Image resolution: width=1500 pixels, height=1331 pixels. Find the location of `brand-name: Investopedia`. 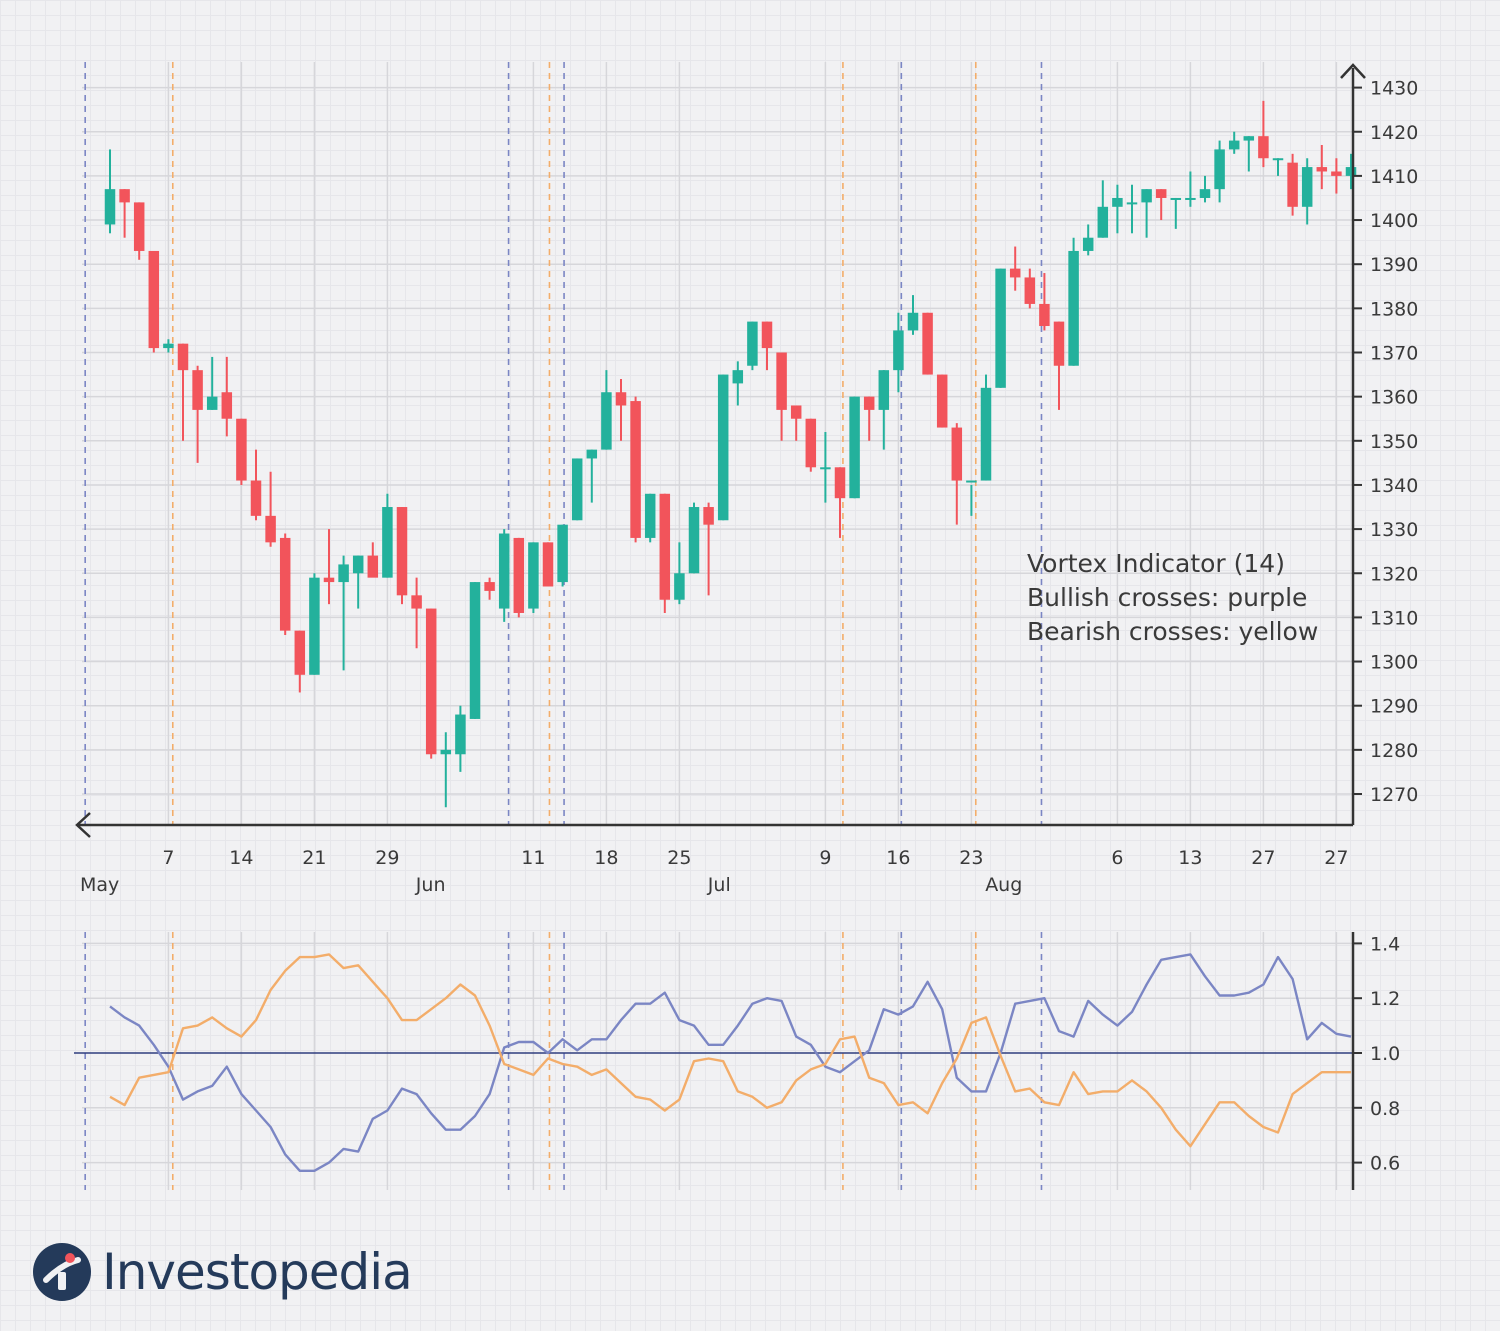

brand-name: Investopedia is located at coordinates (257, 1272).